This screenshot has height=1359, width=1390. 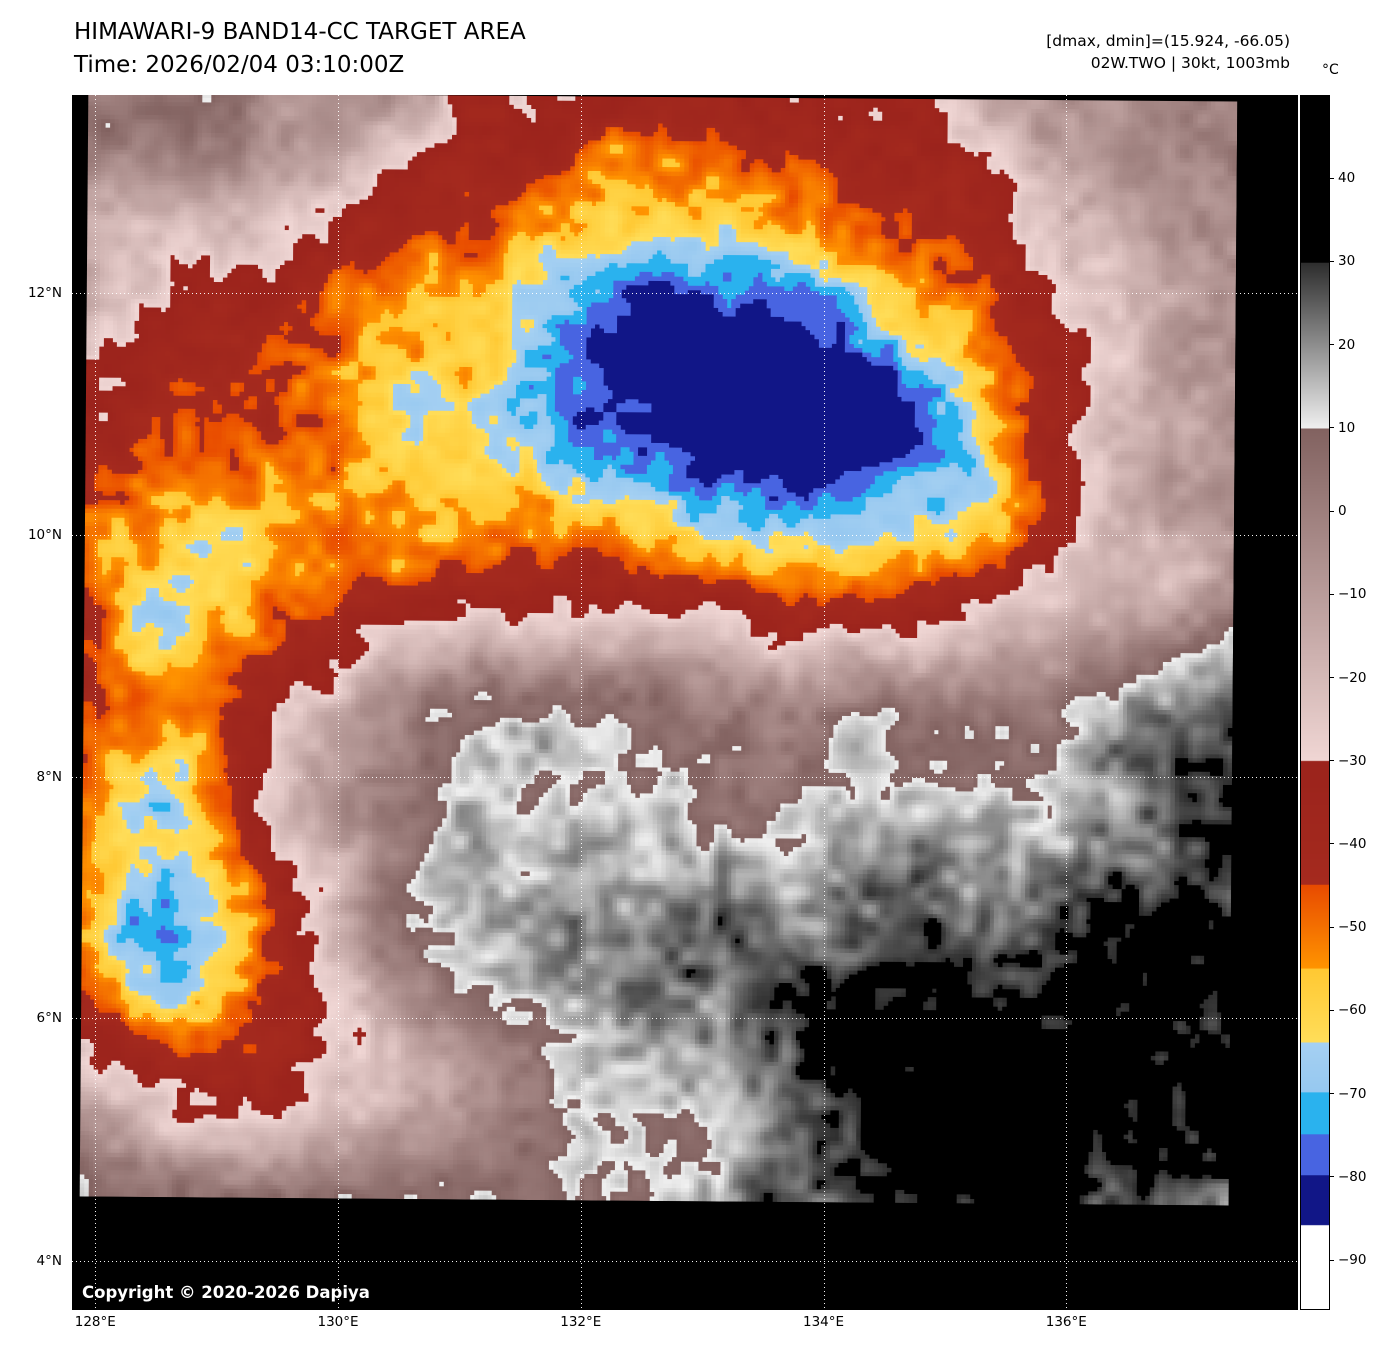 I want to click on colorbar-tick-label: −20, so click(x=1352, y=677).